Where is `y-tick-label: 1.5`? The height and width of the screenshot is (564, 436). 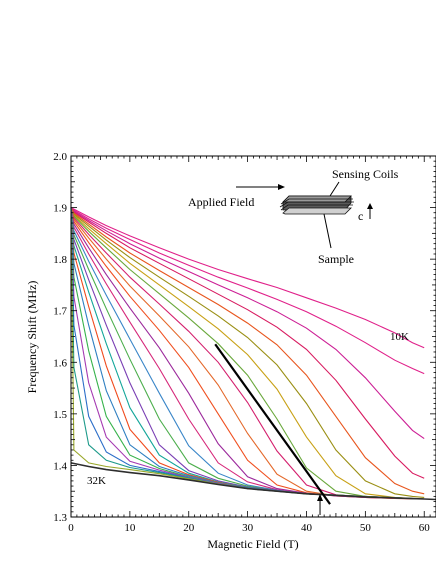 y-tick-label: 1.5 is located at coordinates (60, 415).